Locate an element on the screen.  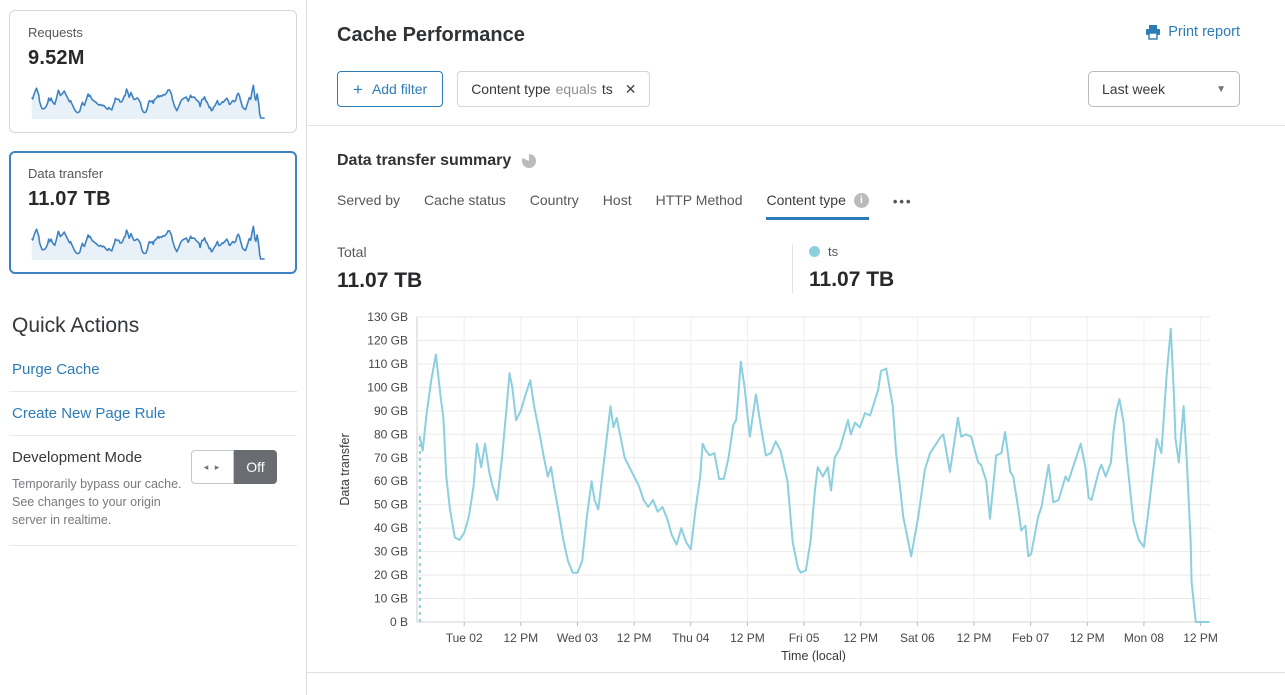
toggle-off-label: Off is located at coordinates (255, 467).